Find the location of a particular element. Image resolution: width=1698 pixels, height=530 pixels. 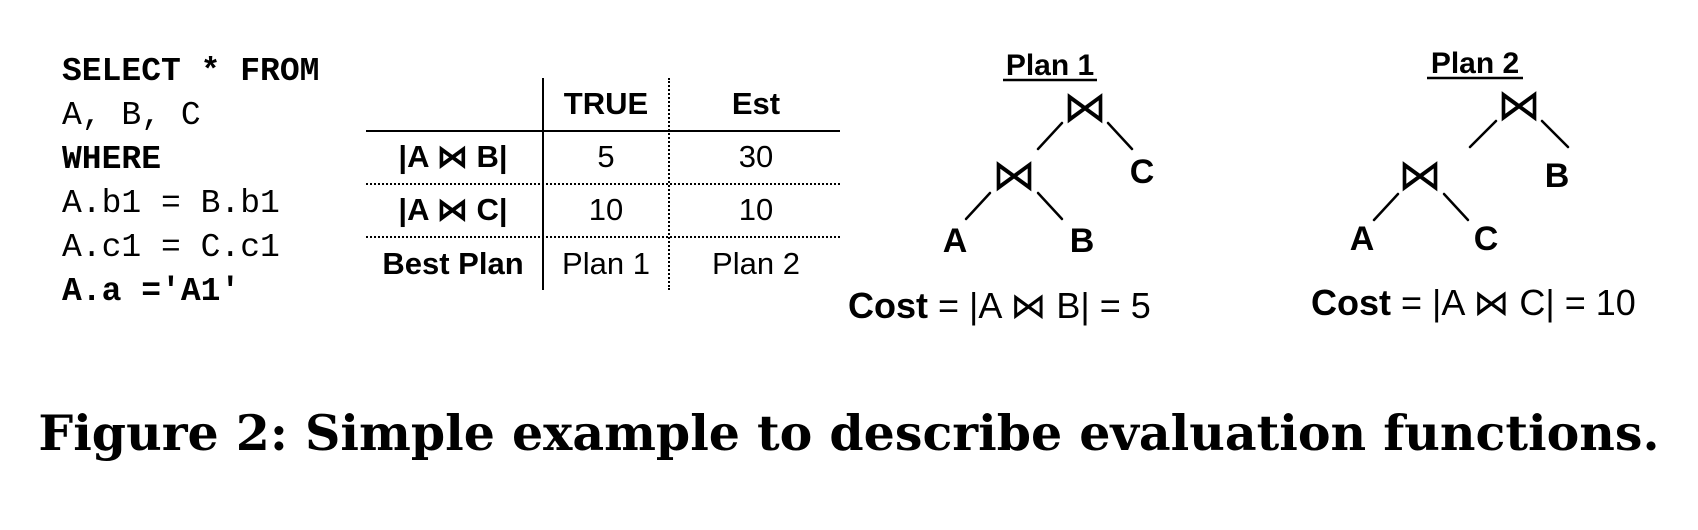

table-header-rule is located at coordinates (603, 131).